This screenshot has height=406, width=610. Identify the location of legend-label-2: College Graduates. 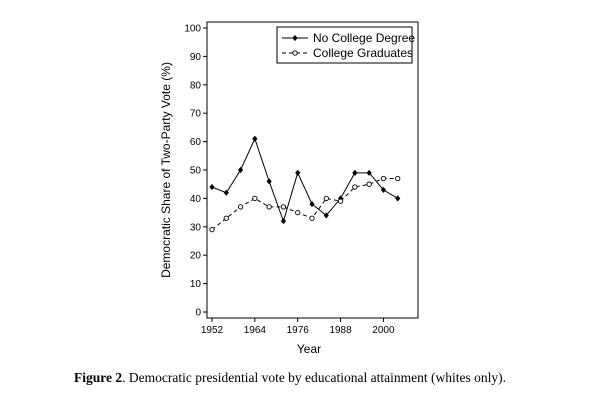
(363, 53).